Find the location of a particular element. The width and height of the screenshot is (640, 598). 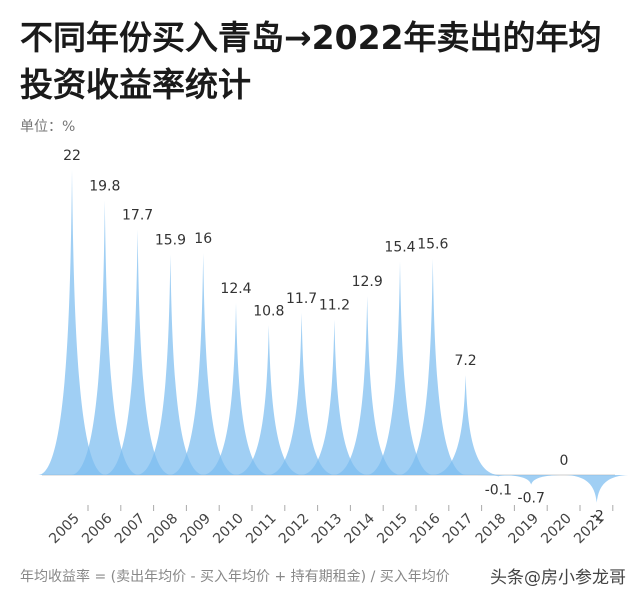

spike-2007 is located at coordinates (137, 352).